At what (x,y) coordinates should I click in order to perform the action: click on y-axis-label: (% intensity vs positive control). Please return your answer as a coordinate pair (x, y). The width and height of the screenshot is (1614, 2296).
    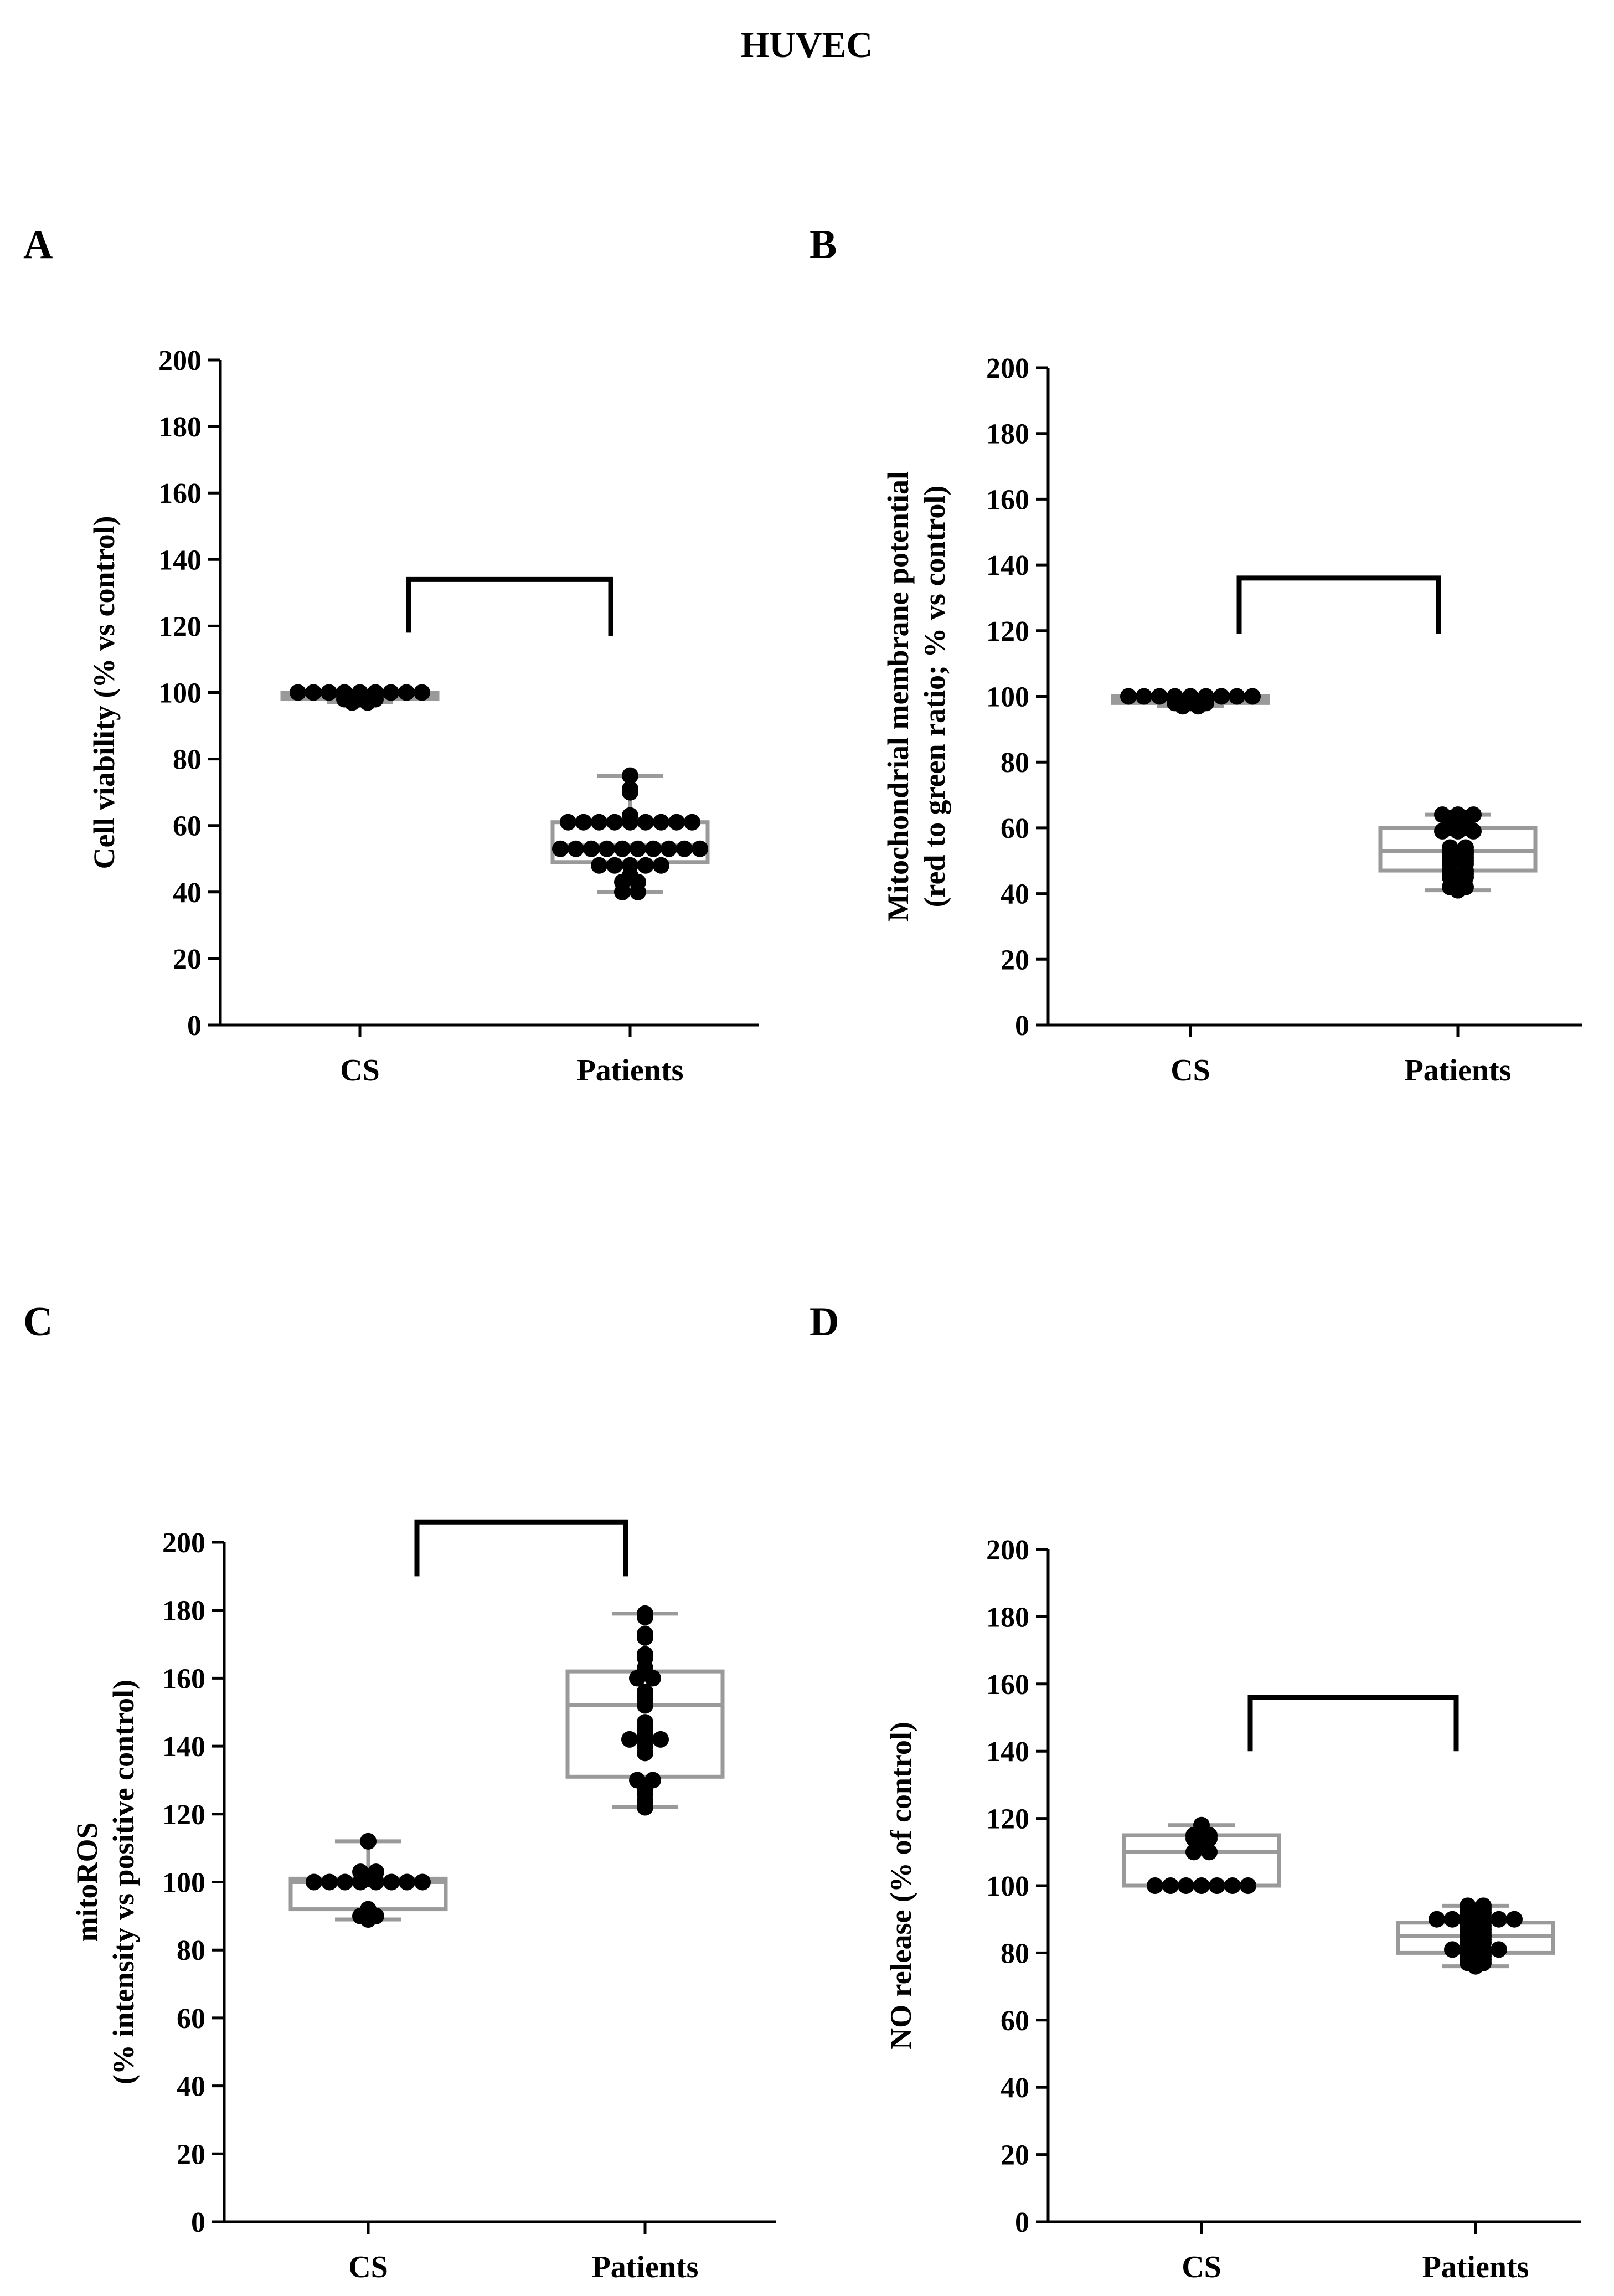
    Looking at the image, I should click on (123, 1882).